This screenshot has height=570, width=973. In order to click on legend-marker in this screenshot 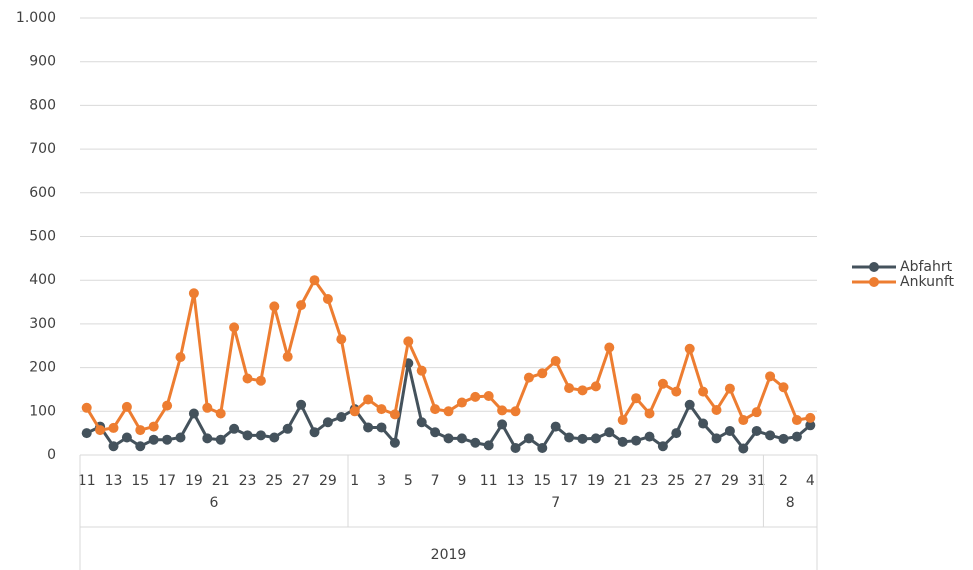, I will do `click(874, 267)`.